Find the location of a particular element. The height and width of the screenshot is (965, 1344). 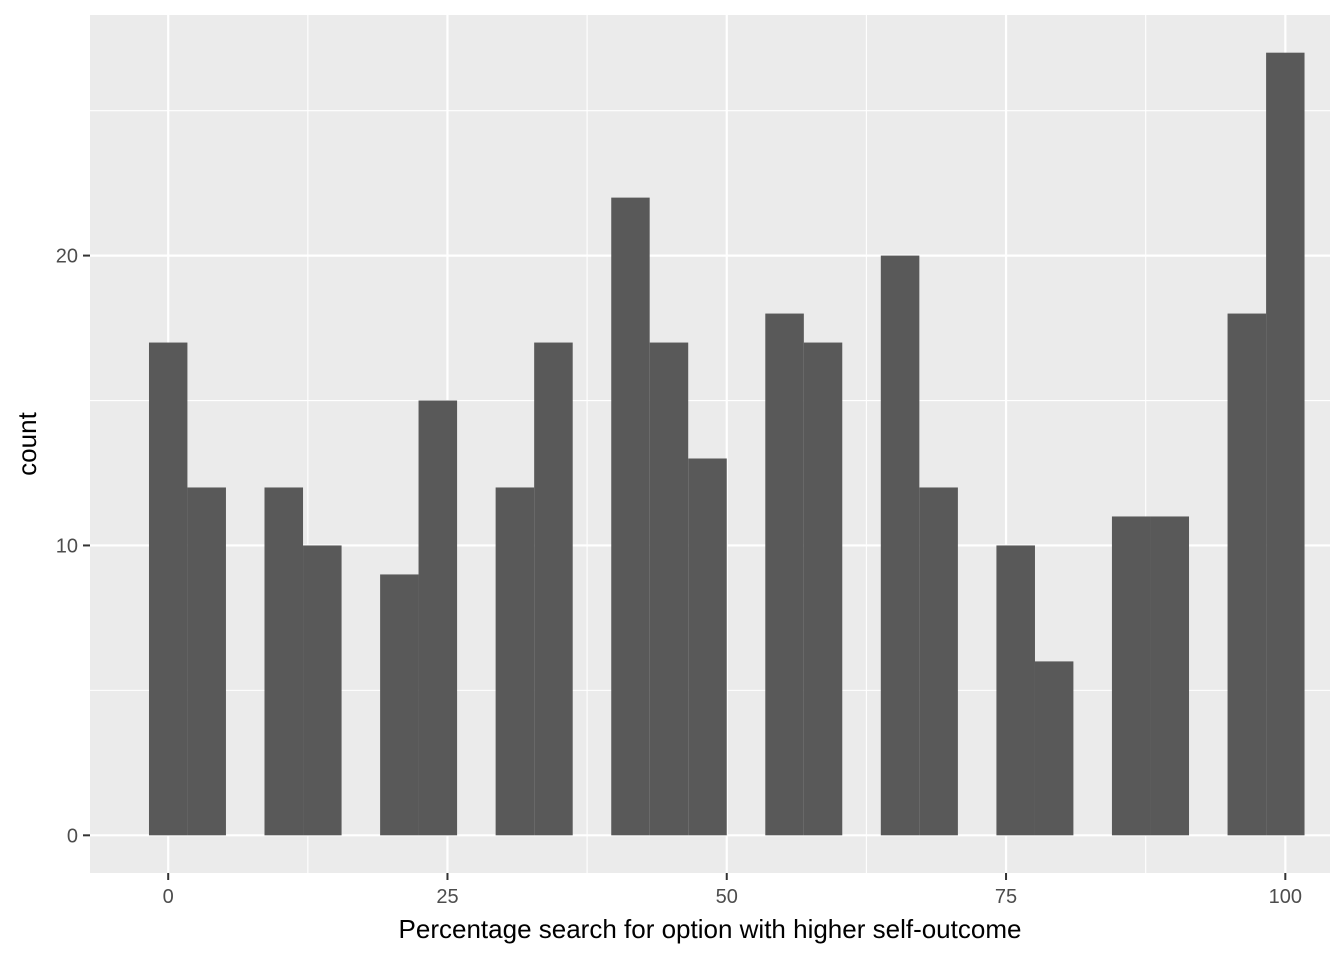

x-tick-label: 100 is located at coordinates (1285, 897).